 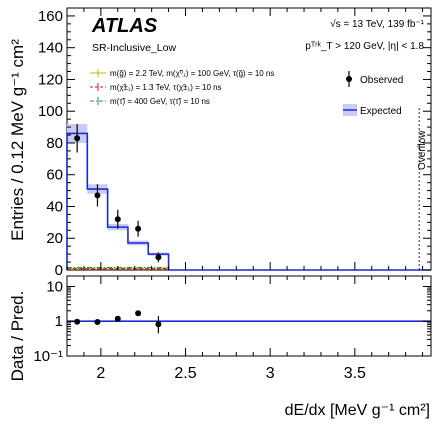 I want to click on atlas-label: ATLAS, so click(x=124, y=26).